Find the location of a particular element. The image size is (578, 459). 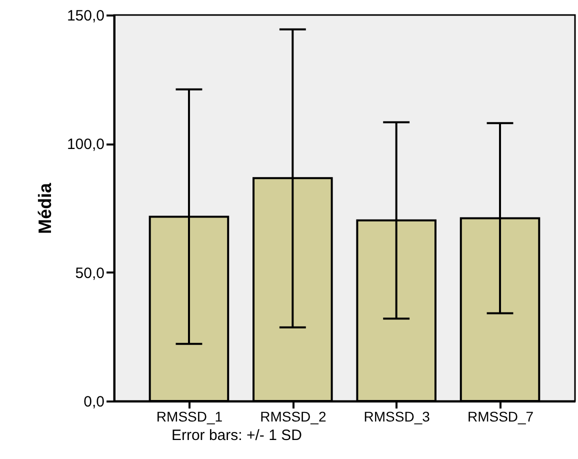

y-tick-label: 150,0 is located at coordinates (85, 16).